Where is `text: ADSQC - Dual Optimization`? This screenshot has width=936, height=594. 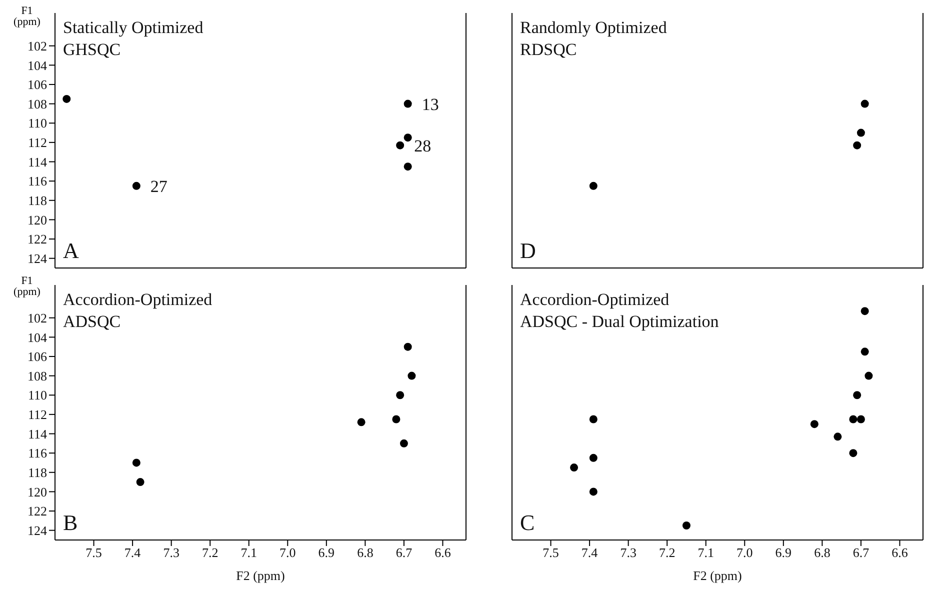
text: ADSQC - Dual Optimization is located at coordinates (619, 322).